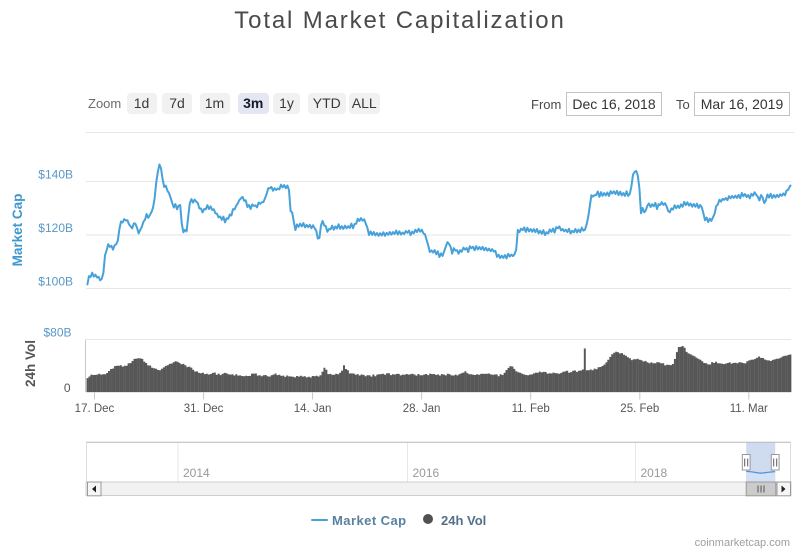  What do you see at coordinates (196, 473) in the screenshot?
I see `svg-text: 2014` at bounding box center [196, 473].